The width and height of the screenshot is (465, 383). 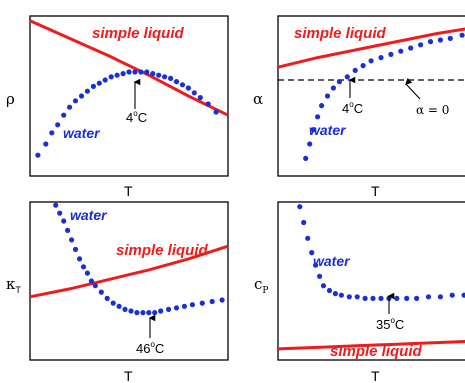 I want to click on heat-capacity-annot-value: 35, so click(x=383, y=324).